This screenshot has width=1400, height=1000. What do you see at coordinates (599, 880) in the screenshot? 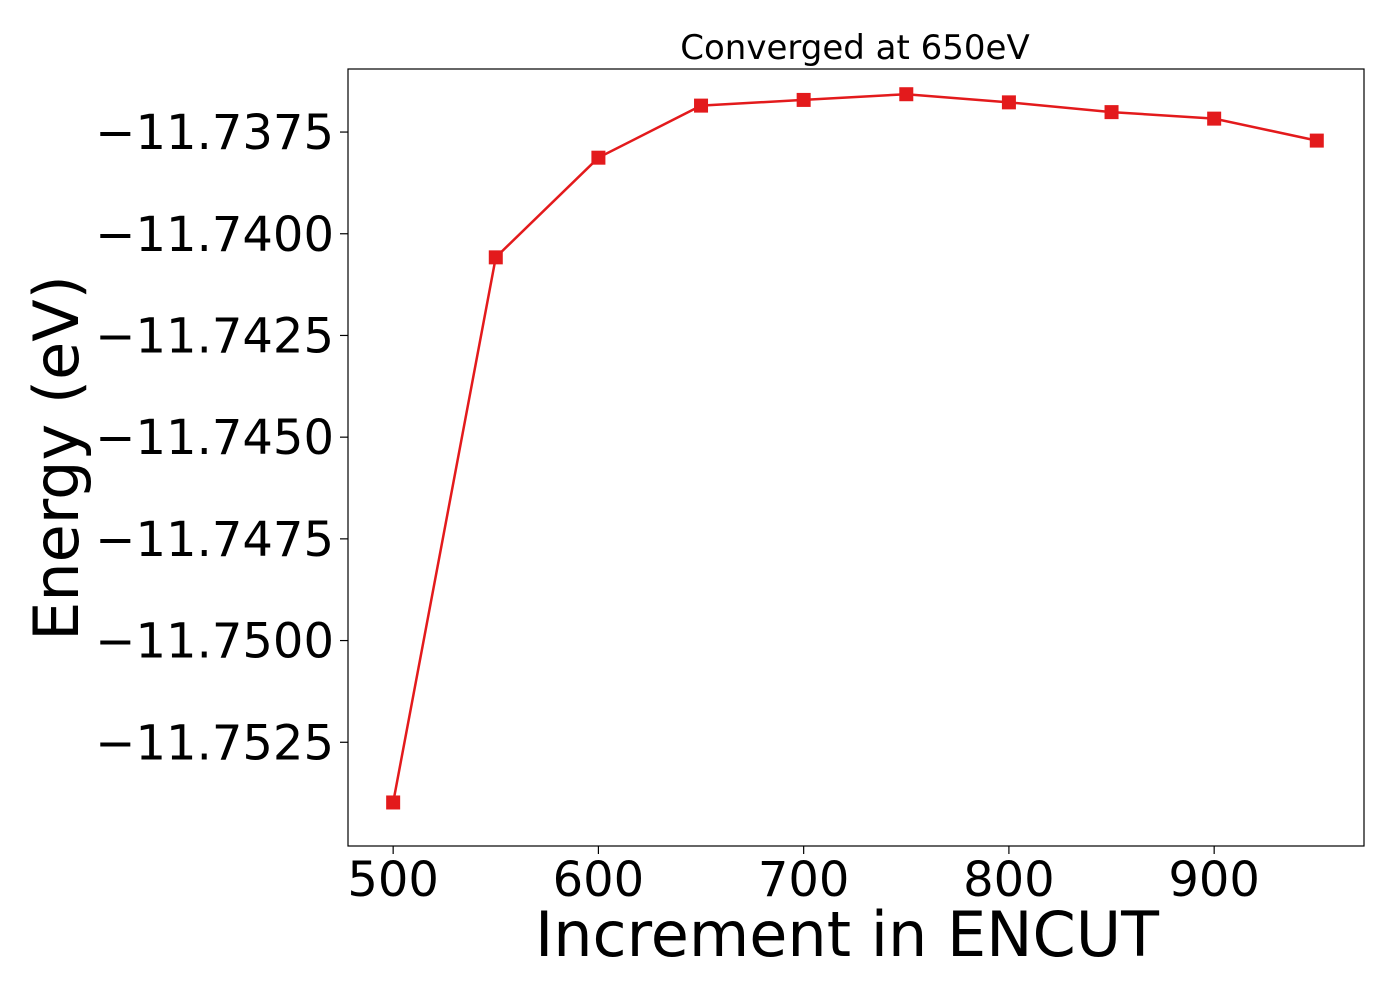
I see `x-tick-label: 600` at bounding box center [599, 880].